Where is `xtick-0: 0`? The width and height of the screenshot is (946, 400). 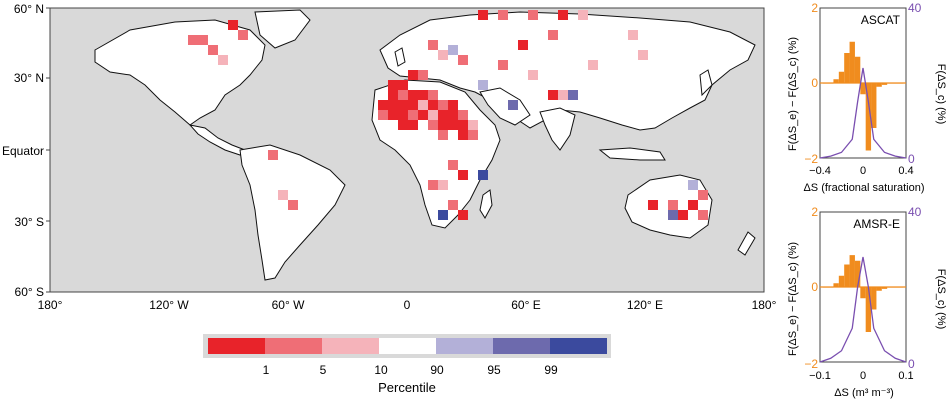
xtick-0: 0 is located at coordinates (407, 305).